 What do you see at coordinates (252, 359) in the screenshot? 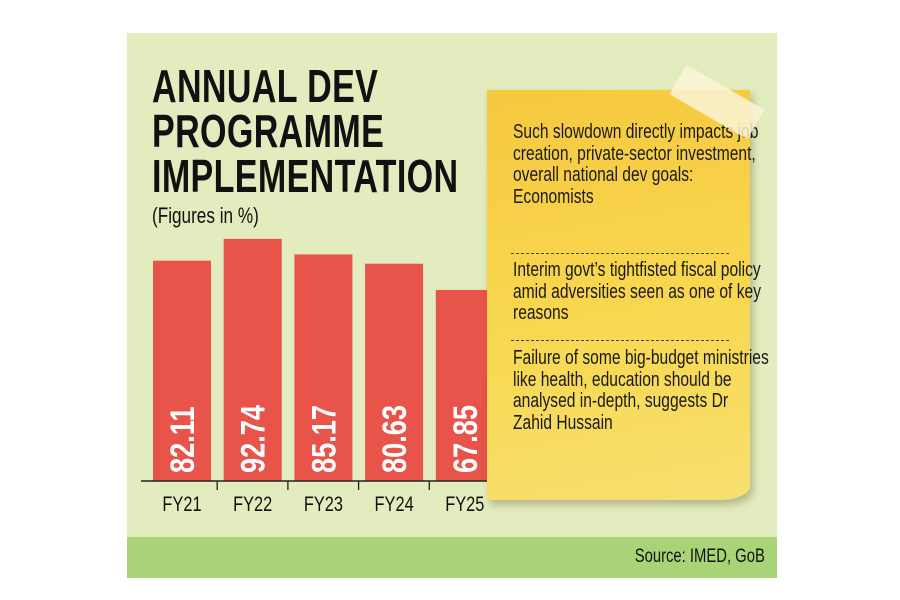
I see `bar-fy22` at bounding box center [252, 359].